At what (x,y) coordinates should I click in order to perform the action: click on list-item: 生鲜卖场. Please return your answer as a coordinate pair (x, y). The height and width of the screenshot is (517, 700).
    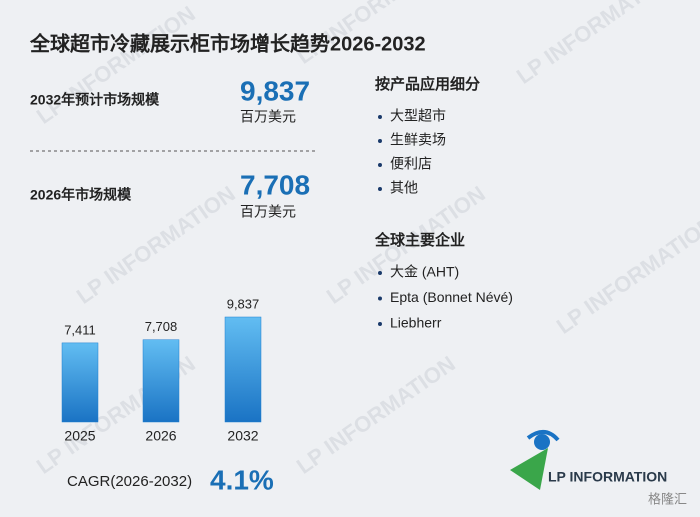
    Looking at the image, I should click on (418, 140).